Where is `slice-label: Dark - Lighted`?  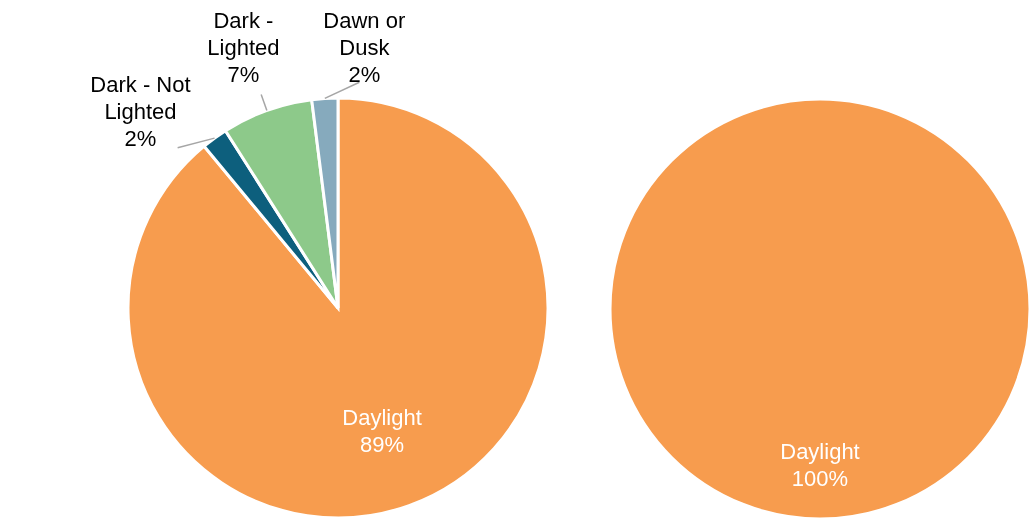
slice-label: Dark - Lighted is located at coordinates (243, 34).